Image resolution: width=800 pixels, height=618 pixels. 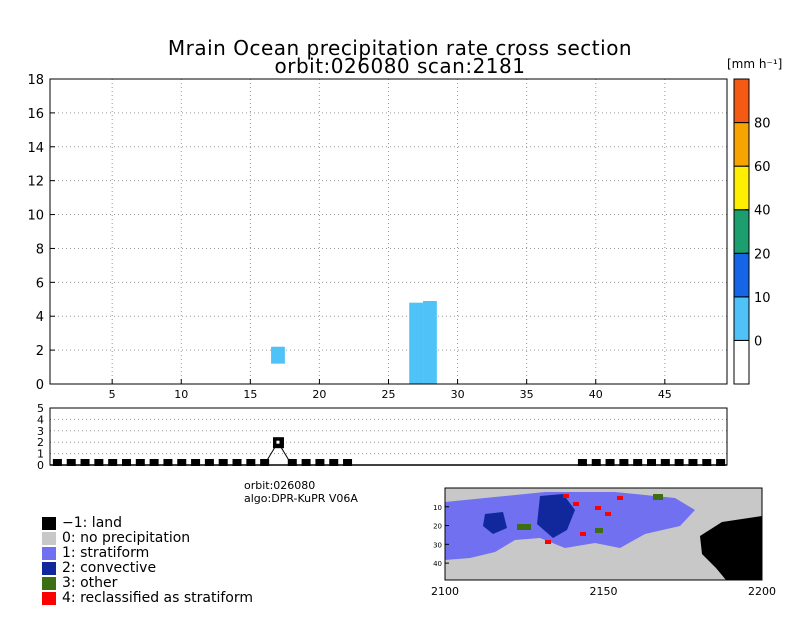 What do you see at coordinates (556, 516) in the screenshot?
I see `map-convective-region` at bounding box center [556, 516].